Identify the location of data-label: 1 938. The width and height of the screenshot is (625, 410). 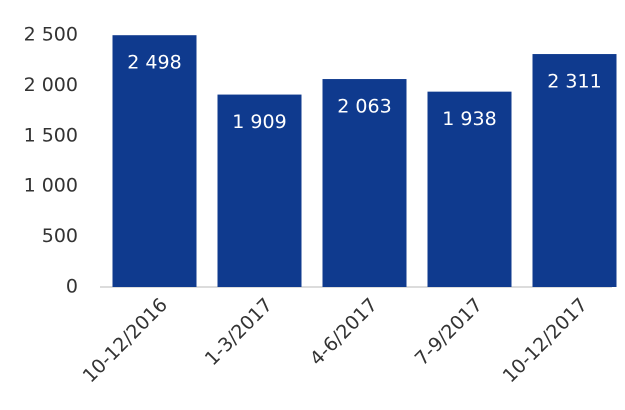
(469, 119).